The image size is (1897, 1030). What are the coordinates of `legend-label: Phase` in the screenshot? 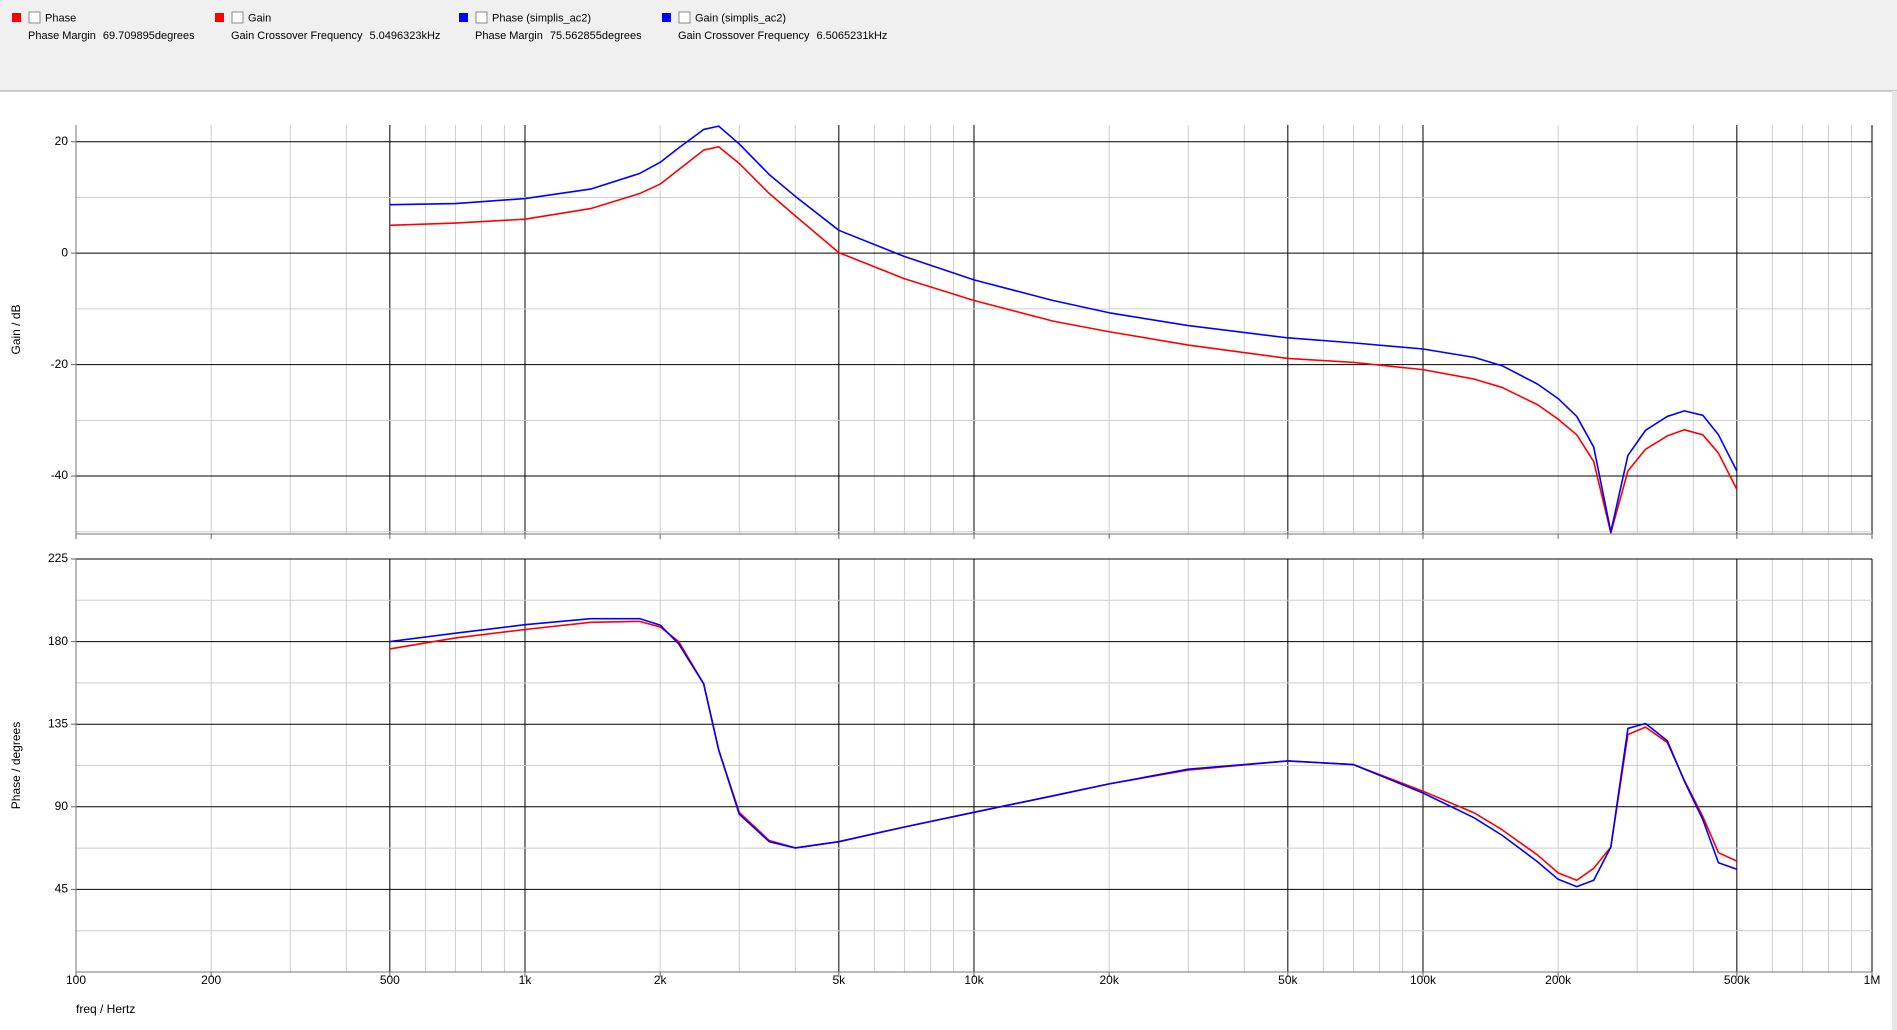 It's located at (60, 18).